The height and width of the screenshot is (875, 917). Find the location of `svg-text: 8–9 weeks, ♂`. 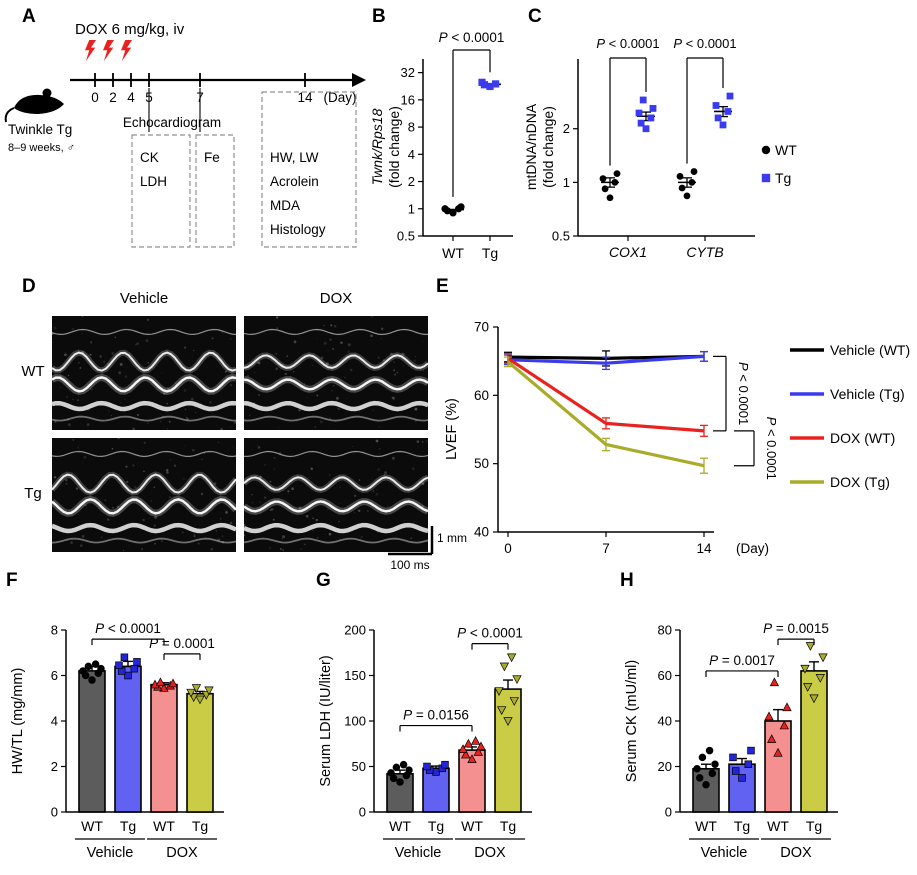

svg-text: 8–9 weeks, ♂ is located at coordinates (41, 148).